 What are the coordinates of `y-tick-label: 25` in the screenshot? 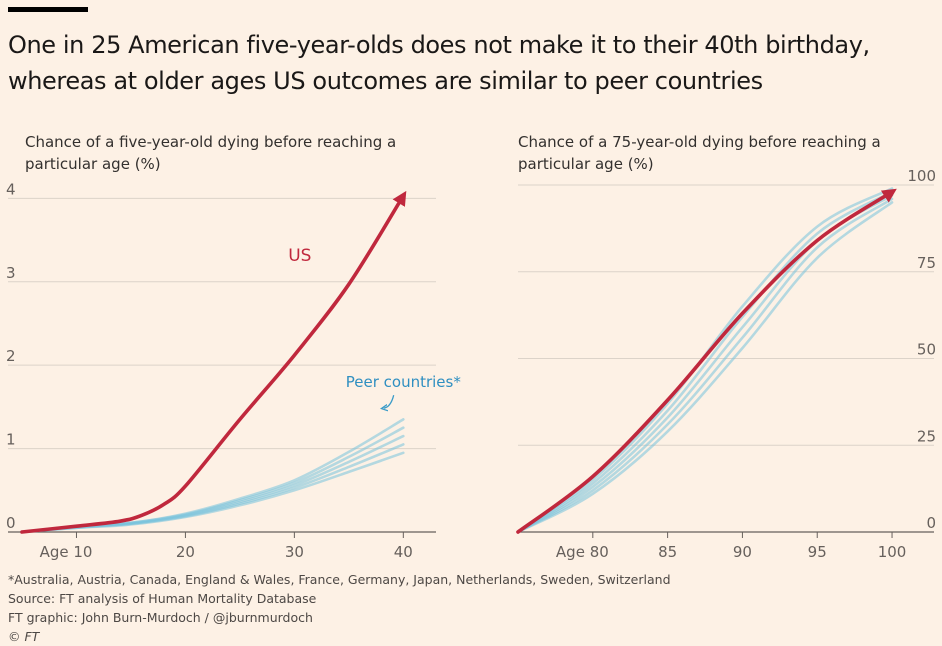 It's located at (926, 436).